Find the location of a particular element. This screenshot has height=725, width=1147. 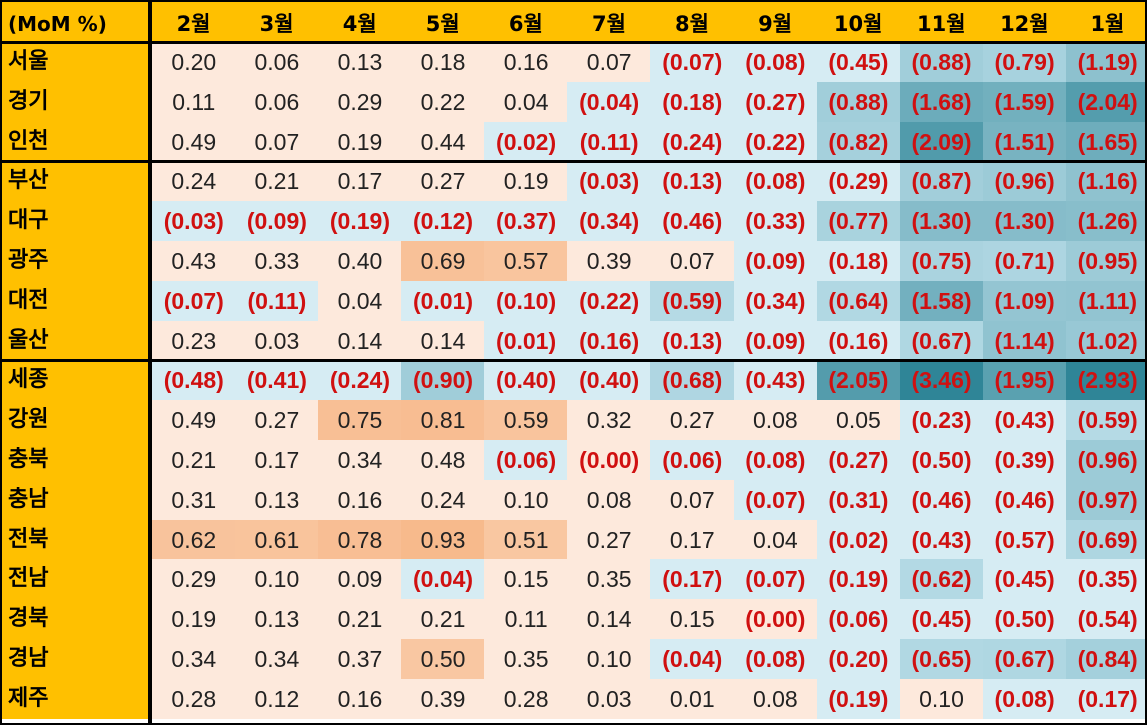

heatmap-cell: (0.07) is located at coordinates (775, 499).